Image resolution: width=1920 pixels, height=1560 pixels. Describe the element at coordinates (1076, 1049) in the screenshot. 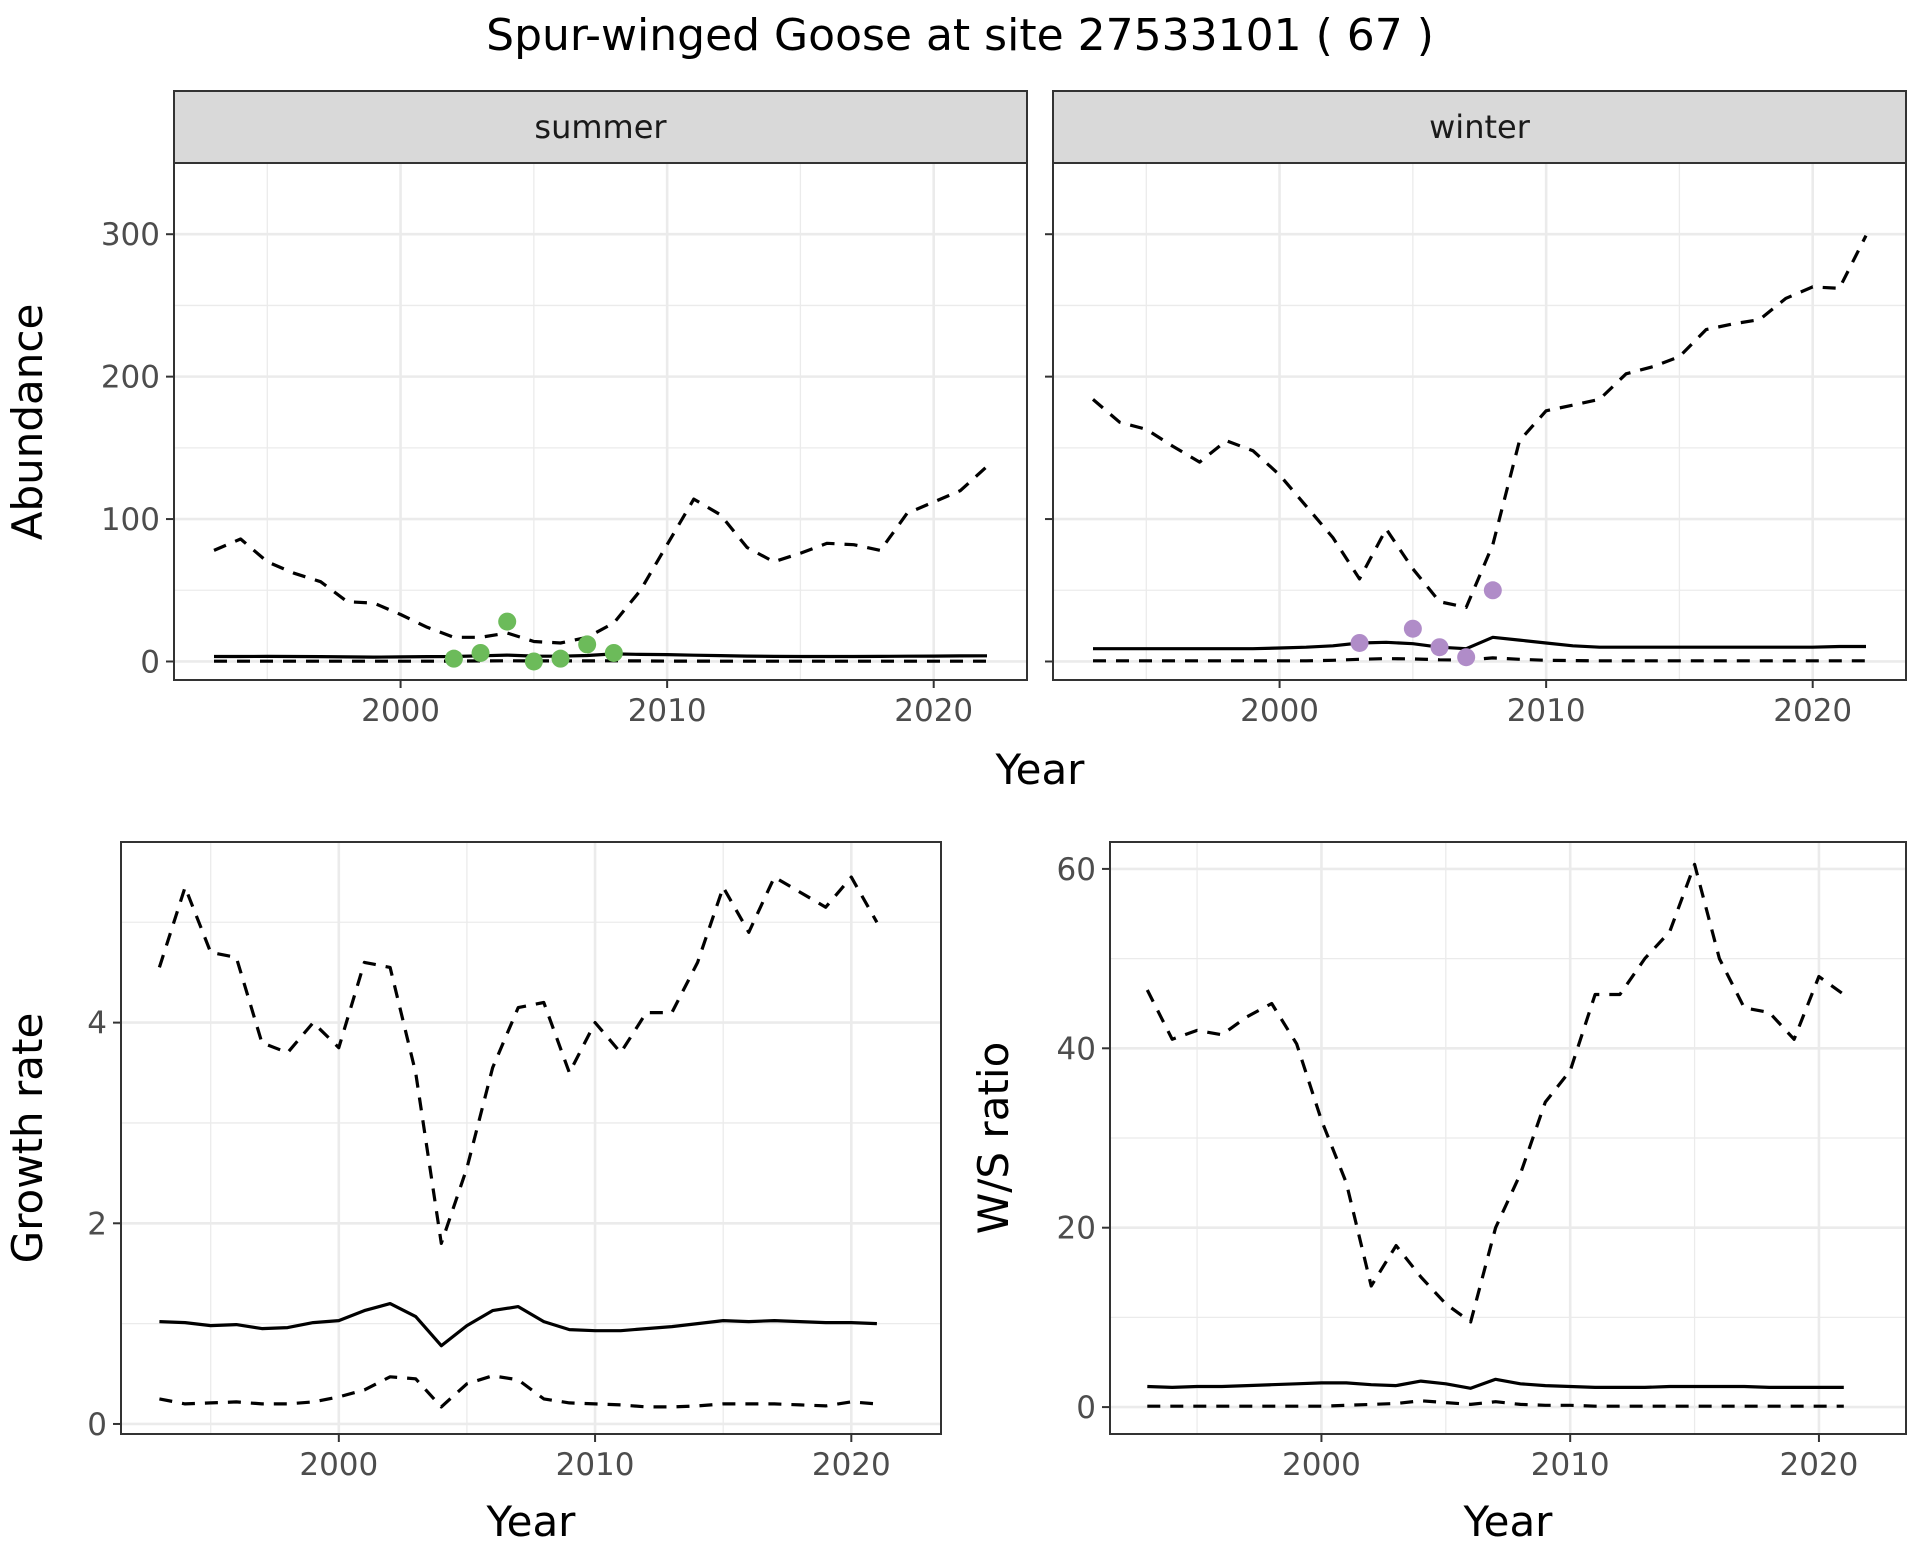

I see `y-tick-label: 40` at that location.